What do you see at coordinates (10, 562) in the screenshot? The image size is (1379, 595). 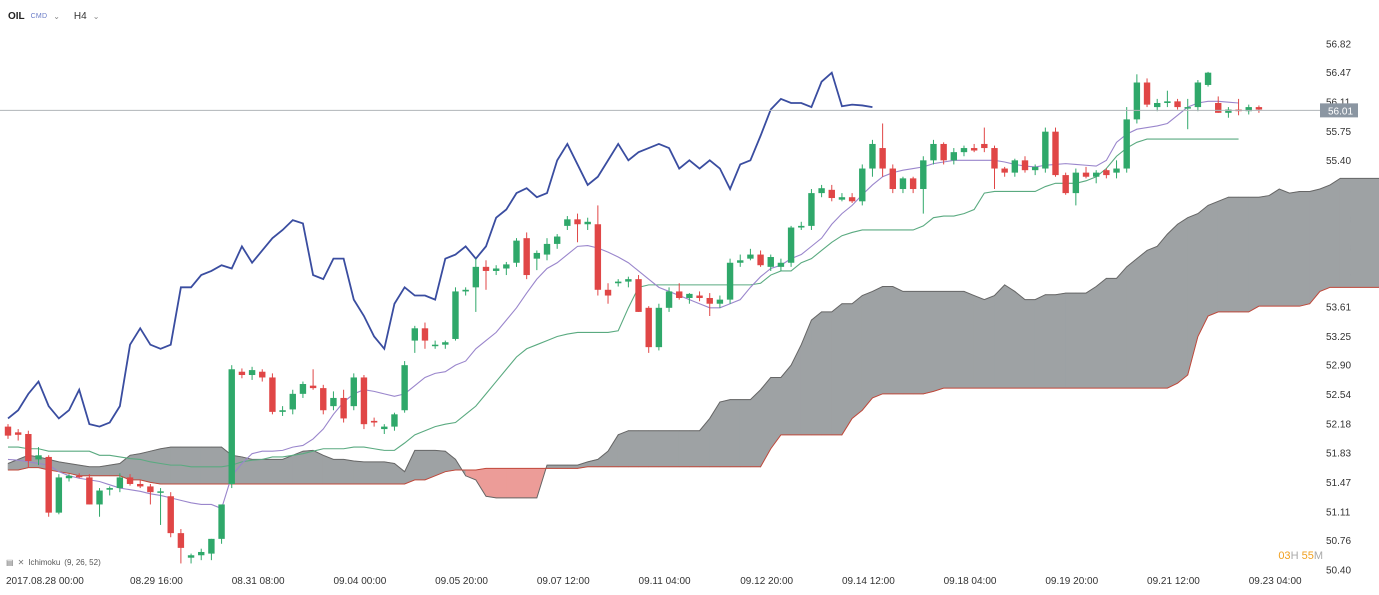 I see `settings-icon: ▤` at bounding box center [10, 562].